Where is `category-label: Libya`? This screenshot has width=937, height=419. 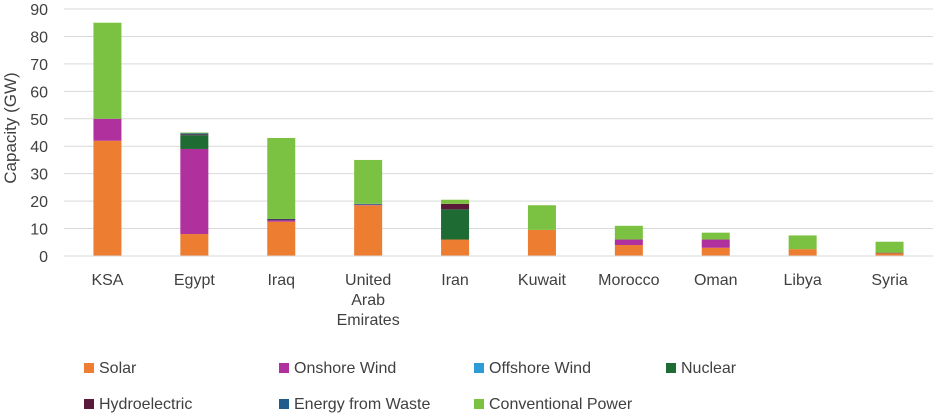
category-label: Libya is located at coordinates (803, 280).